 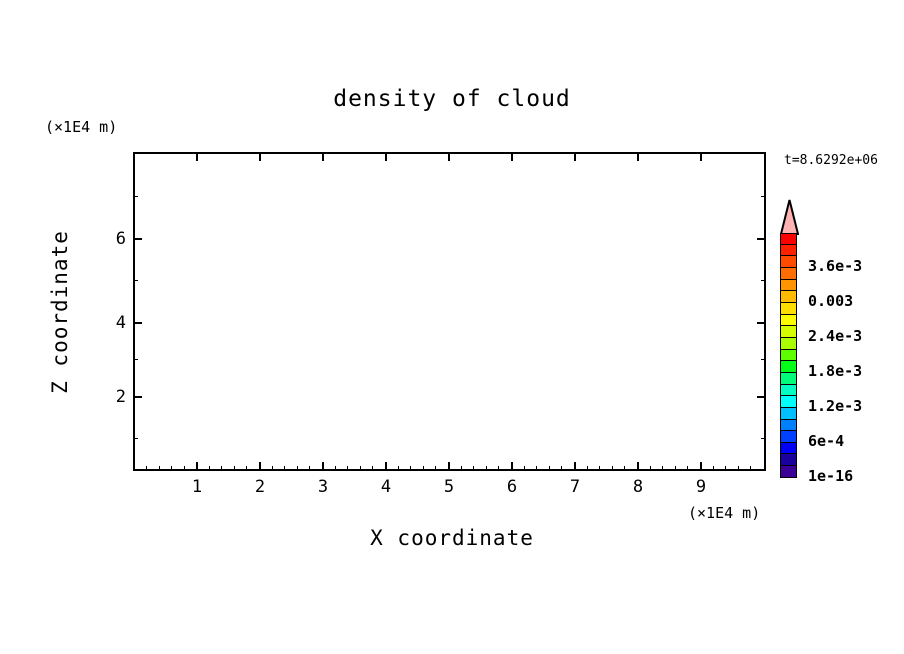 I want to click on x-axis-unit-label: (×1E4 m), so click(x=724, y=513).